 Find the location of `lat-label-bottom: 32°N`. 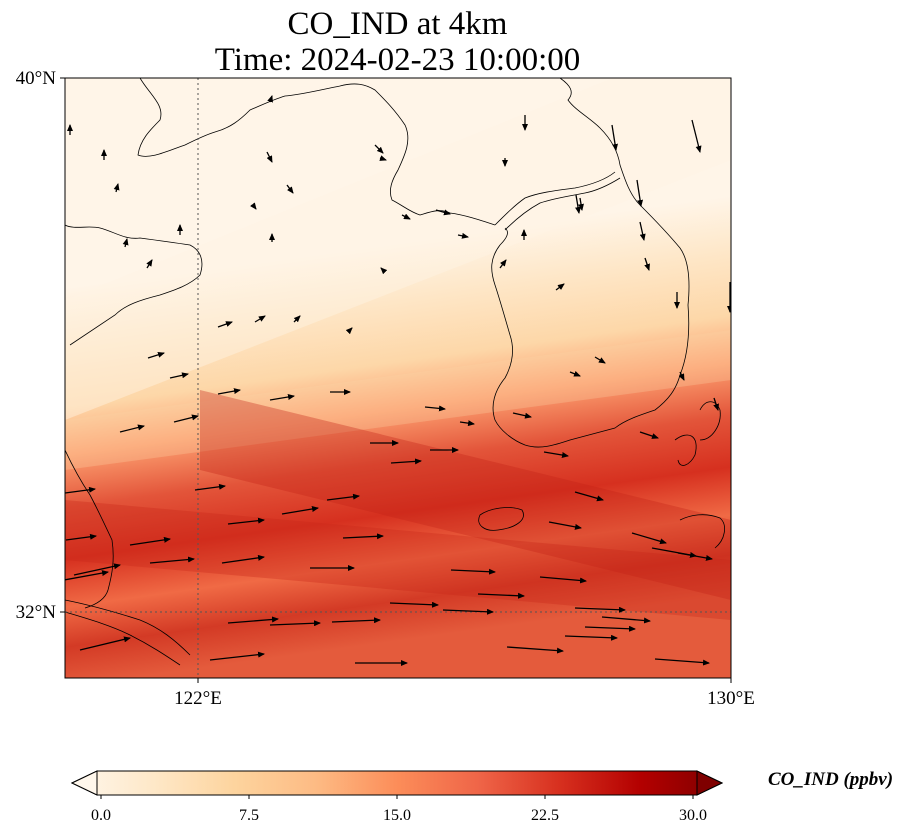

lat-label-bottom: 32°N is located at coordinates (36, 612).